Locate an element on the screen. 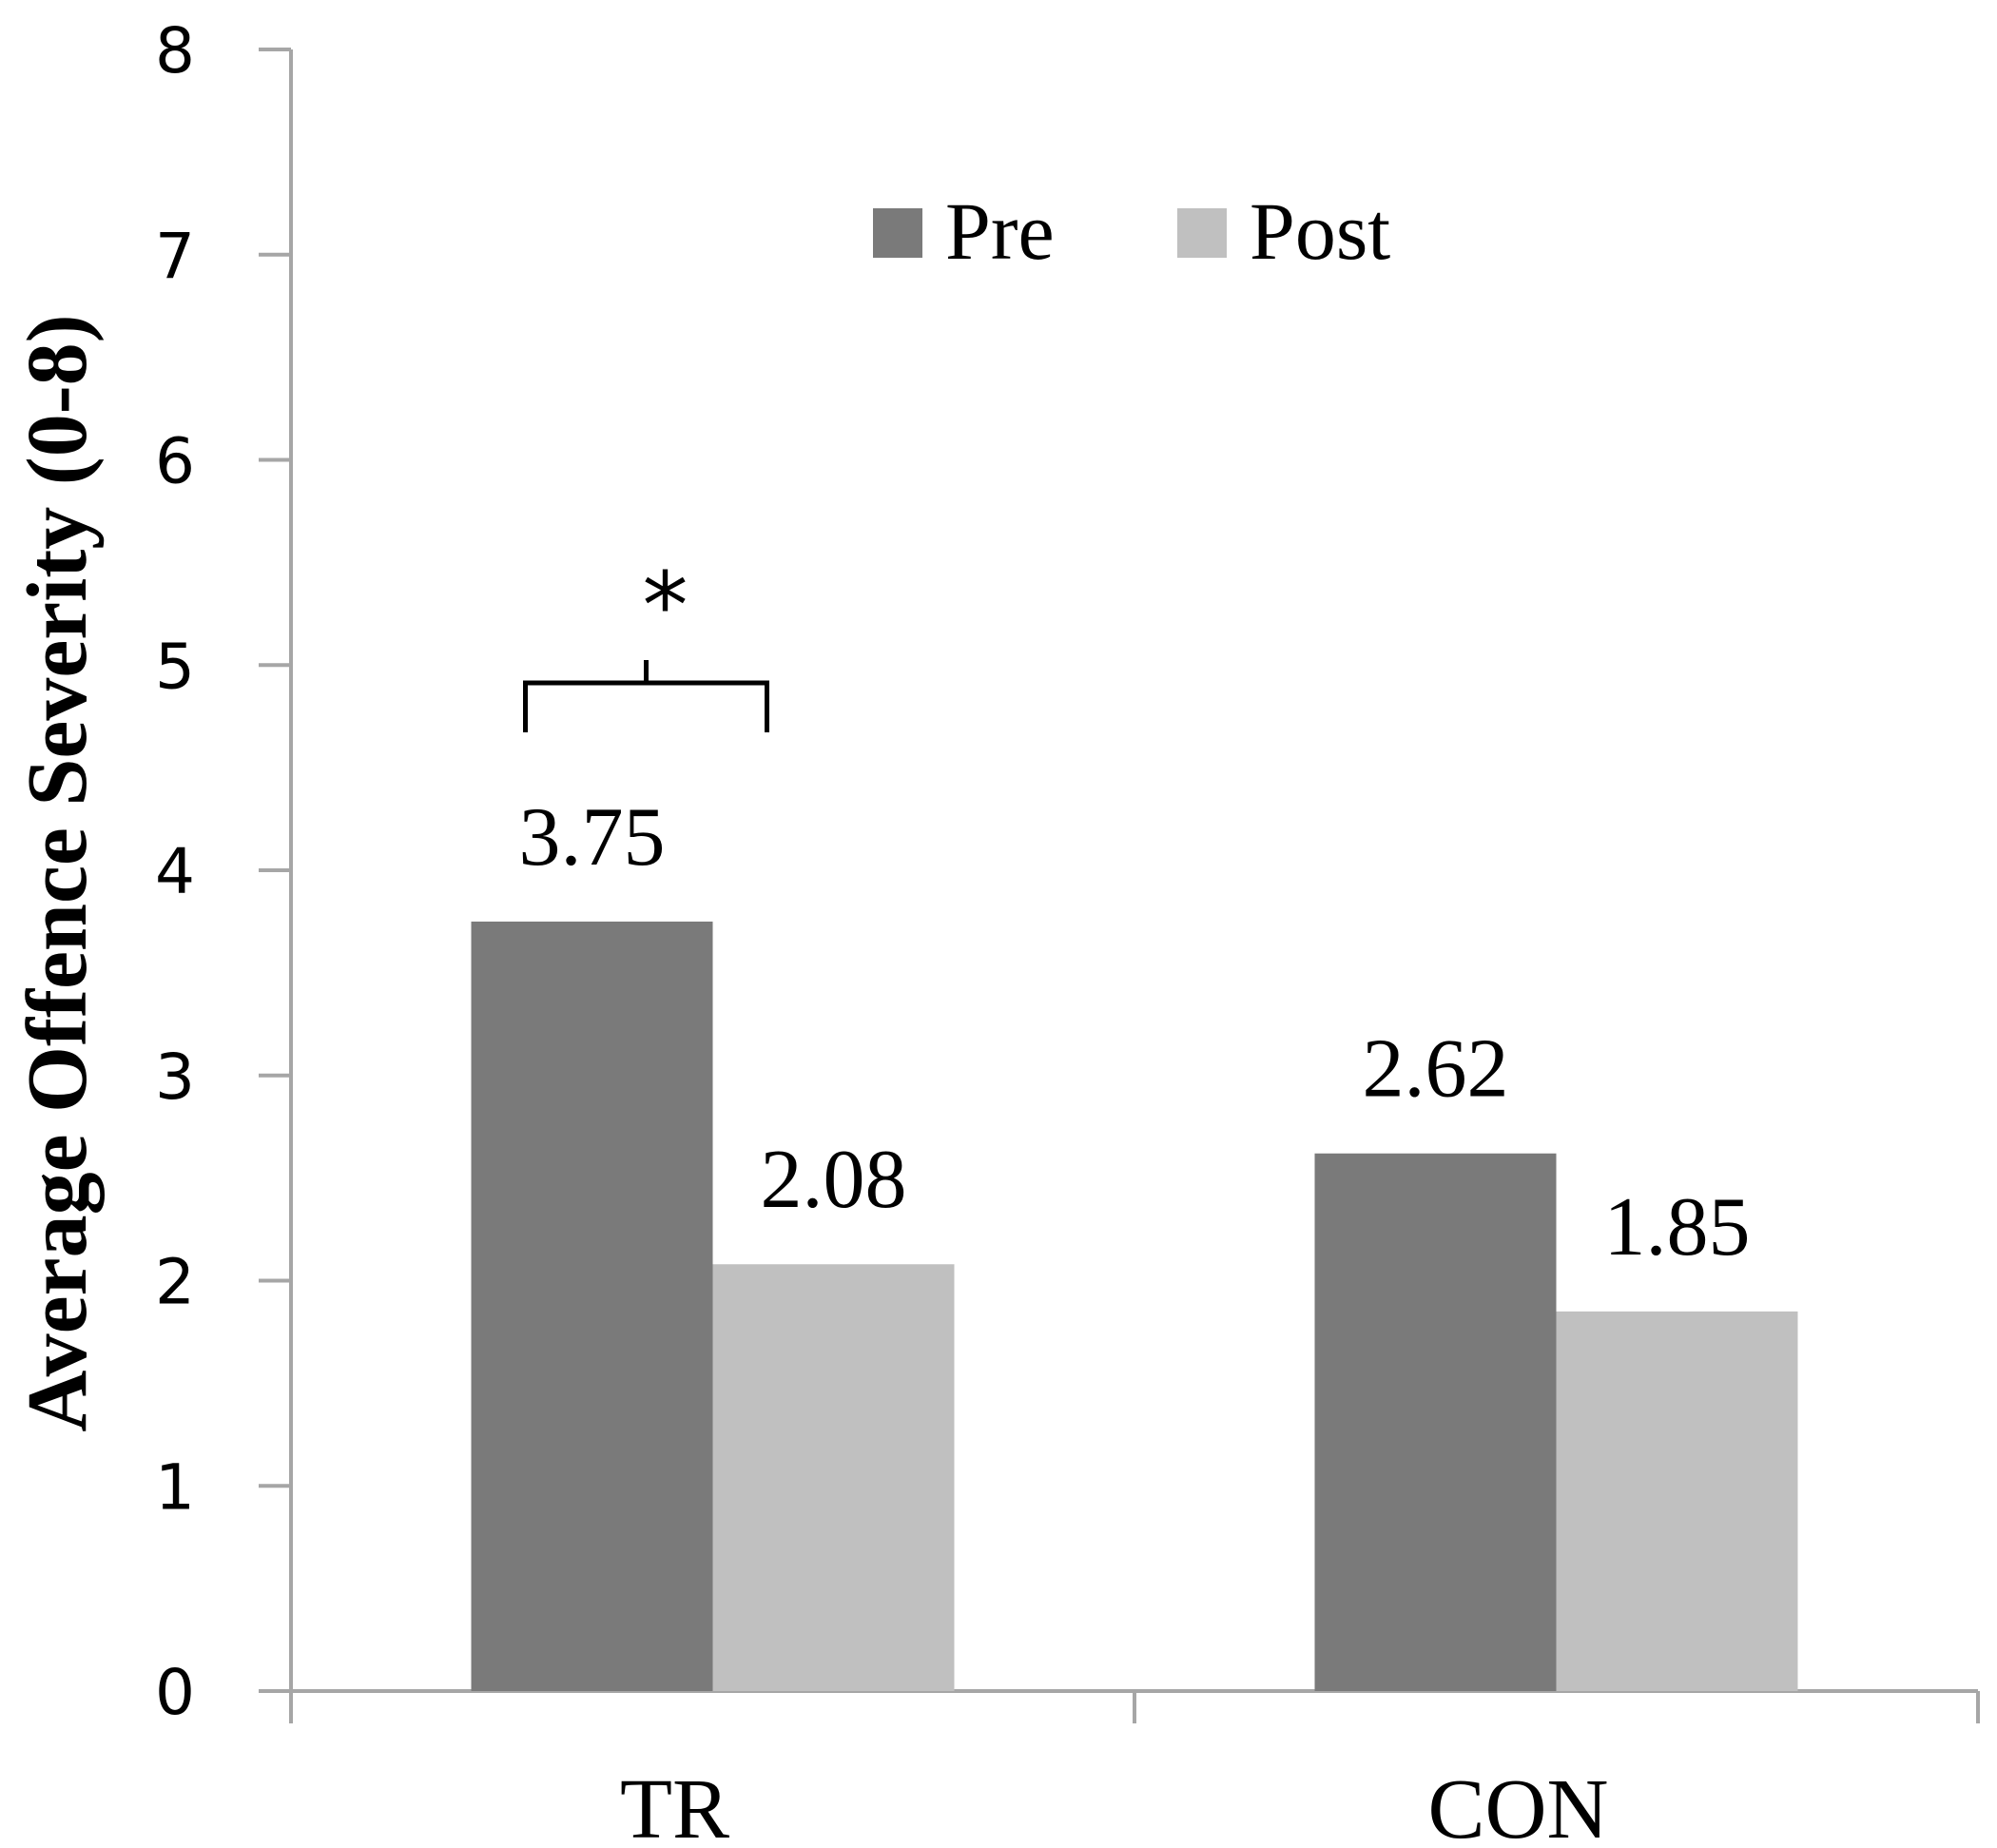 The width and height of the screenshot is (1997, 1848). y-tick-label: 6 is located at coordinates (175, 461).